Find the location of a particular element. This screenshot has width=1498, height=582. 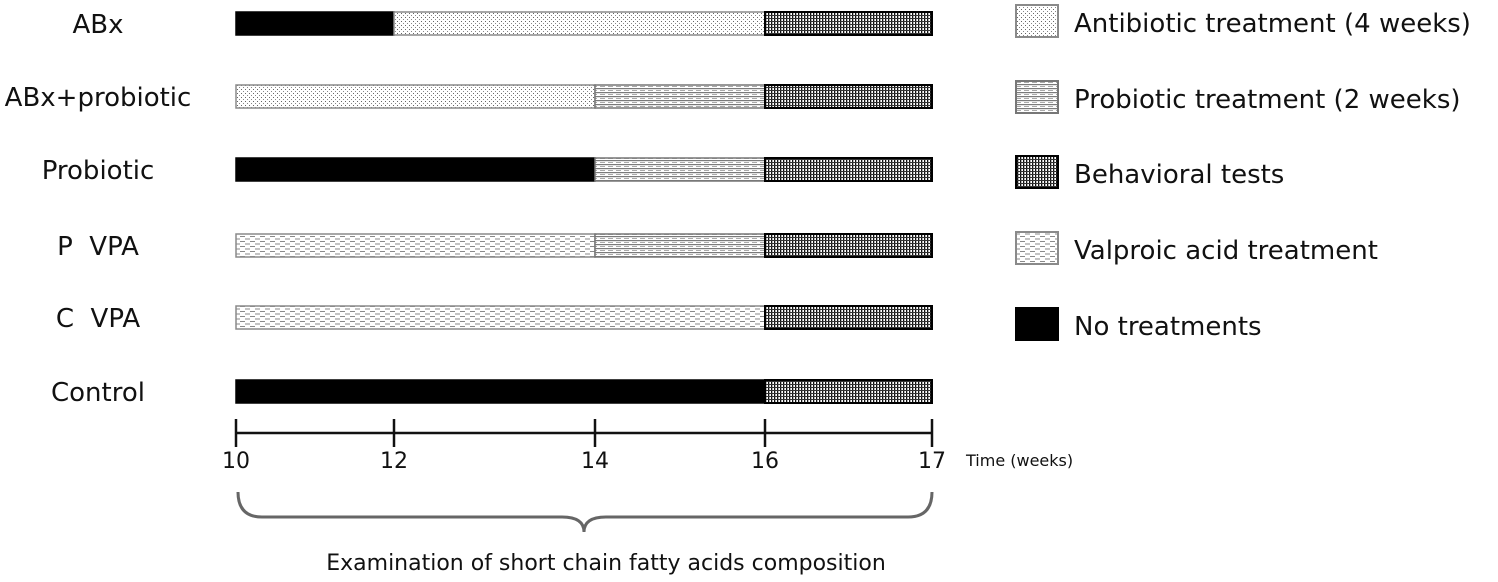

legend-swatch-valproic is located at coordinates (1037, 248).